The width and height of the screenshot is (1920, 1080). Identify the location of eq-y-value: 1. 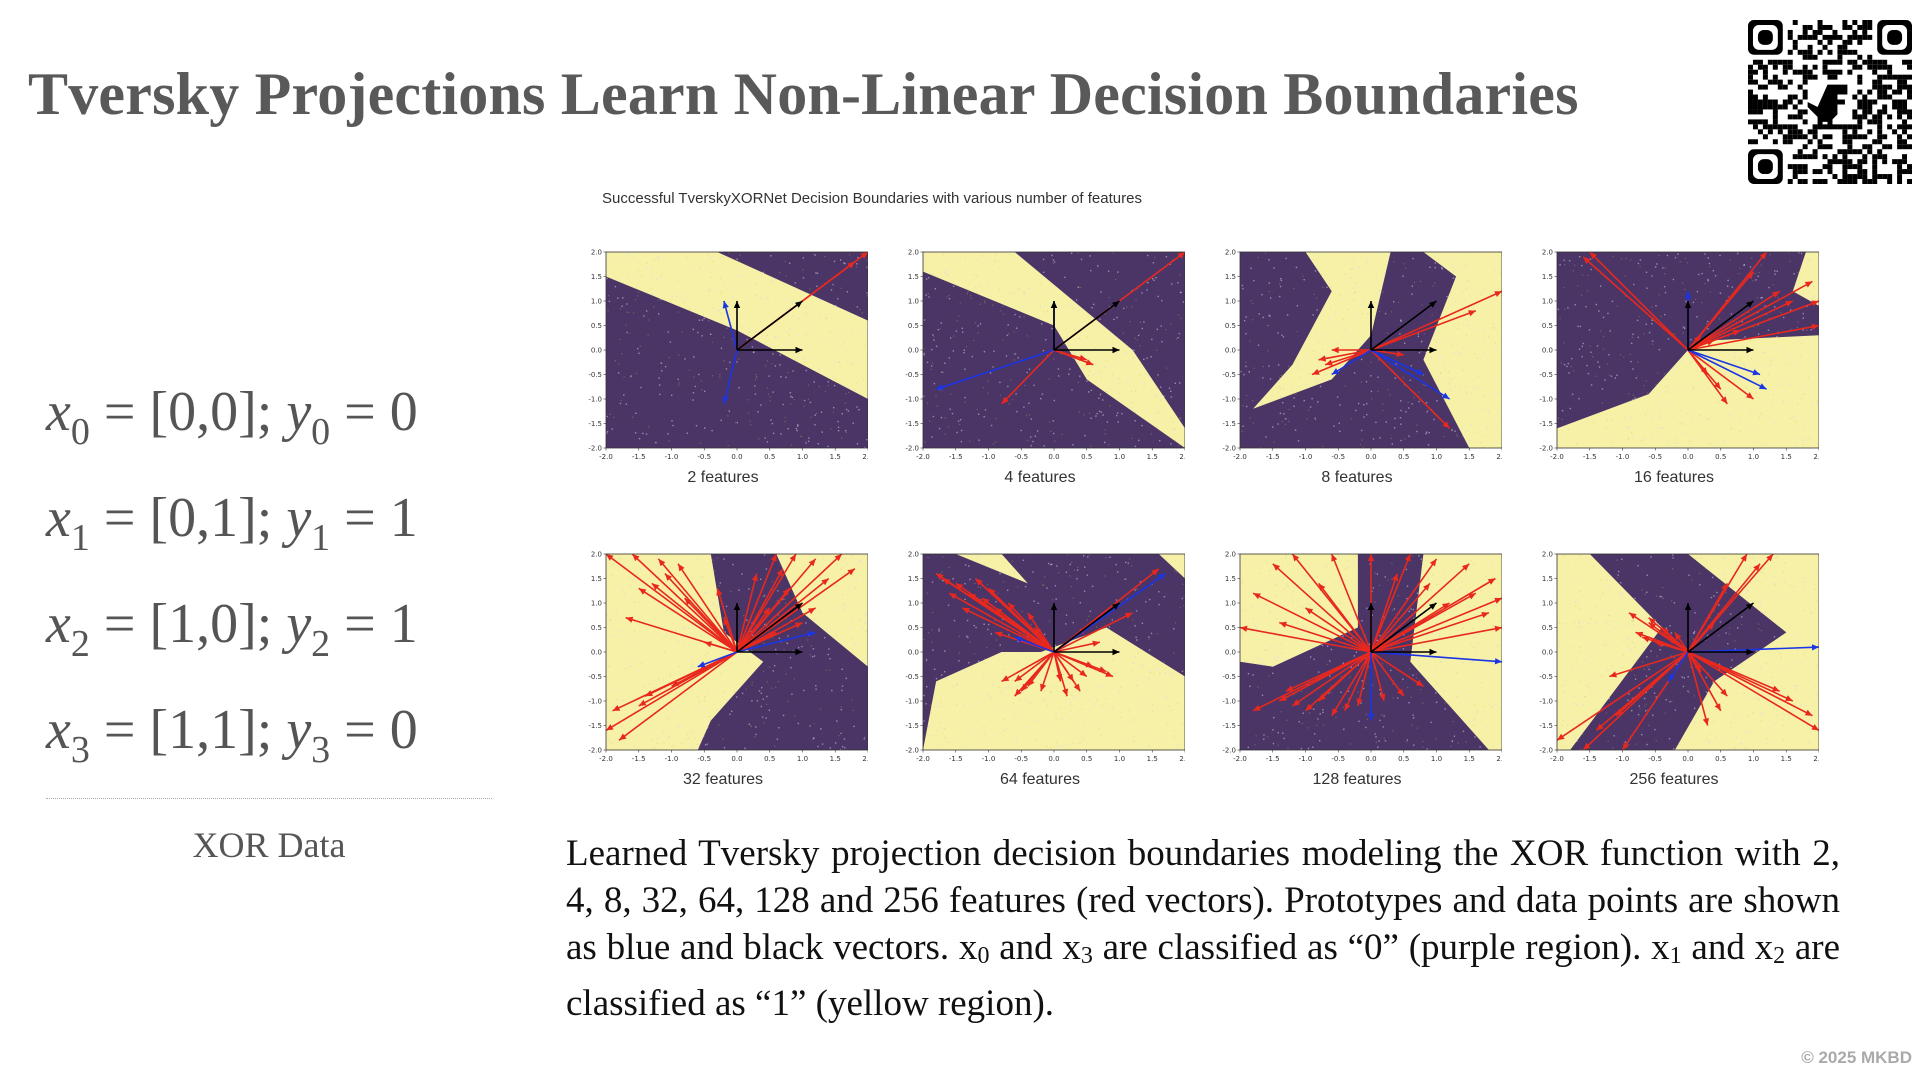
(403, 518).